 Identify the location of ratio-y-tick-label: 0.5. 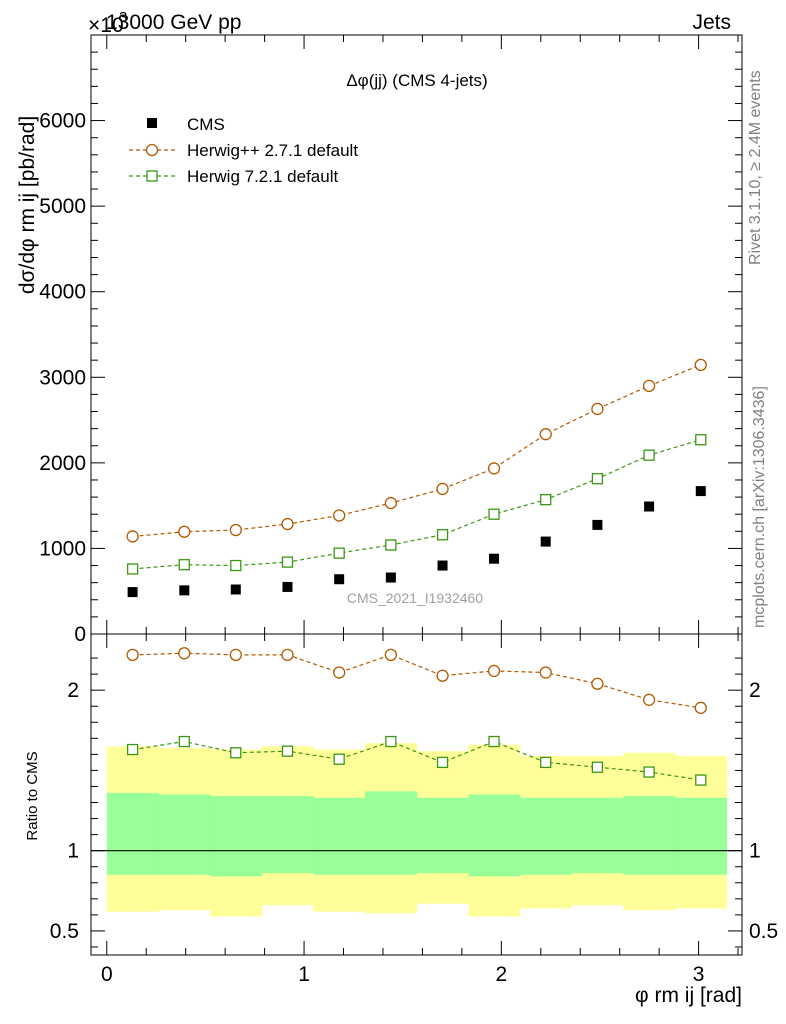
(64, 931).